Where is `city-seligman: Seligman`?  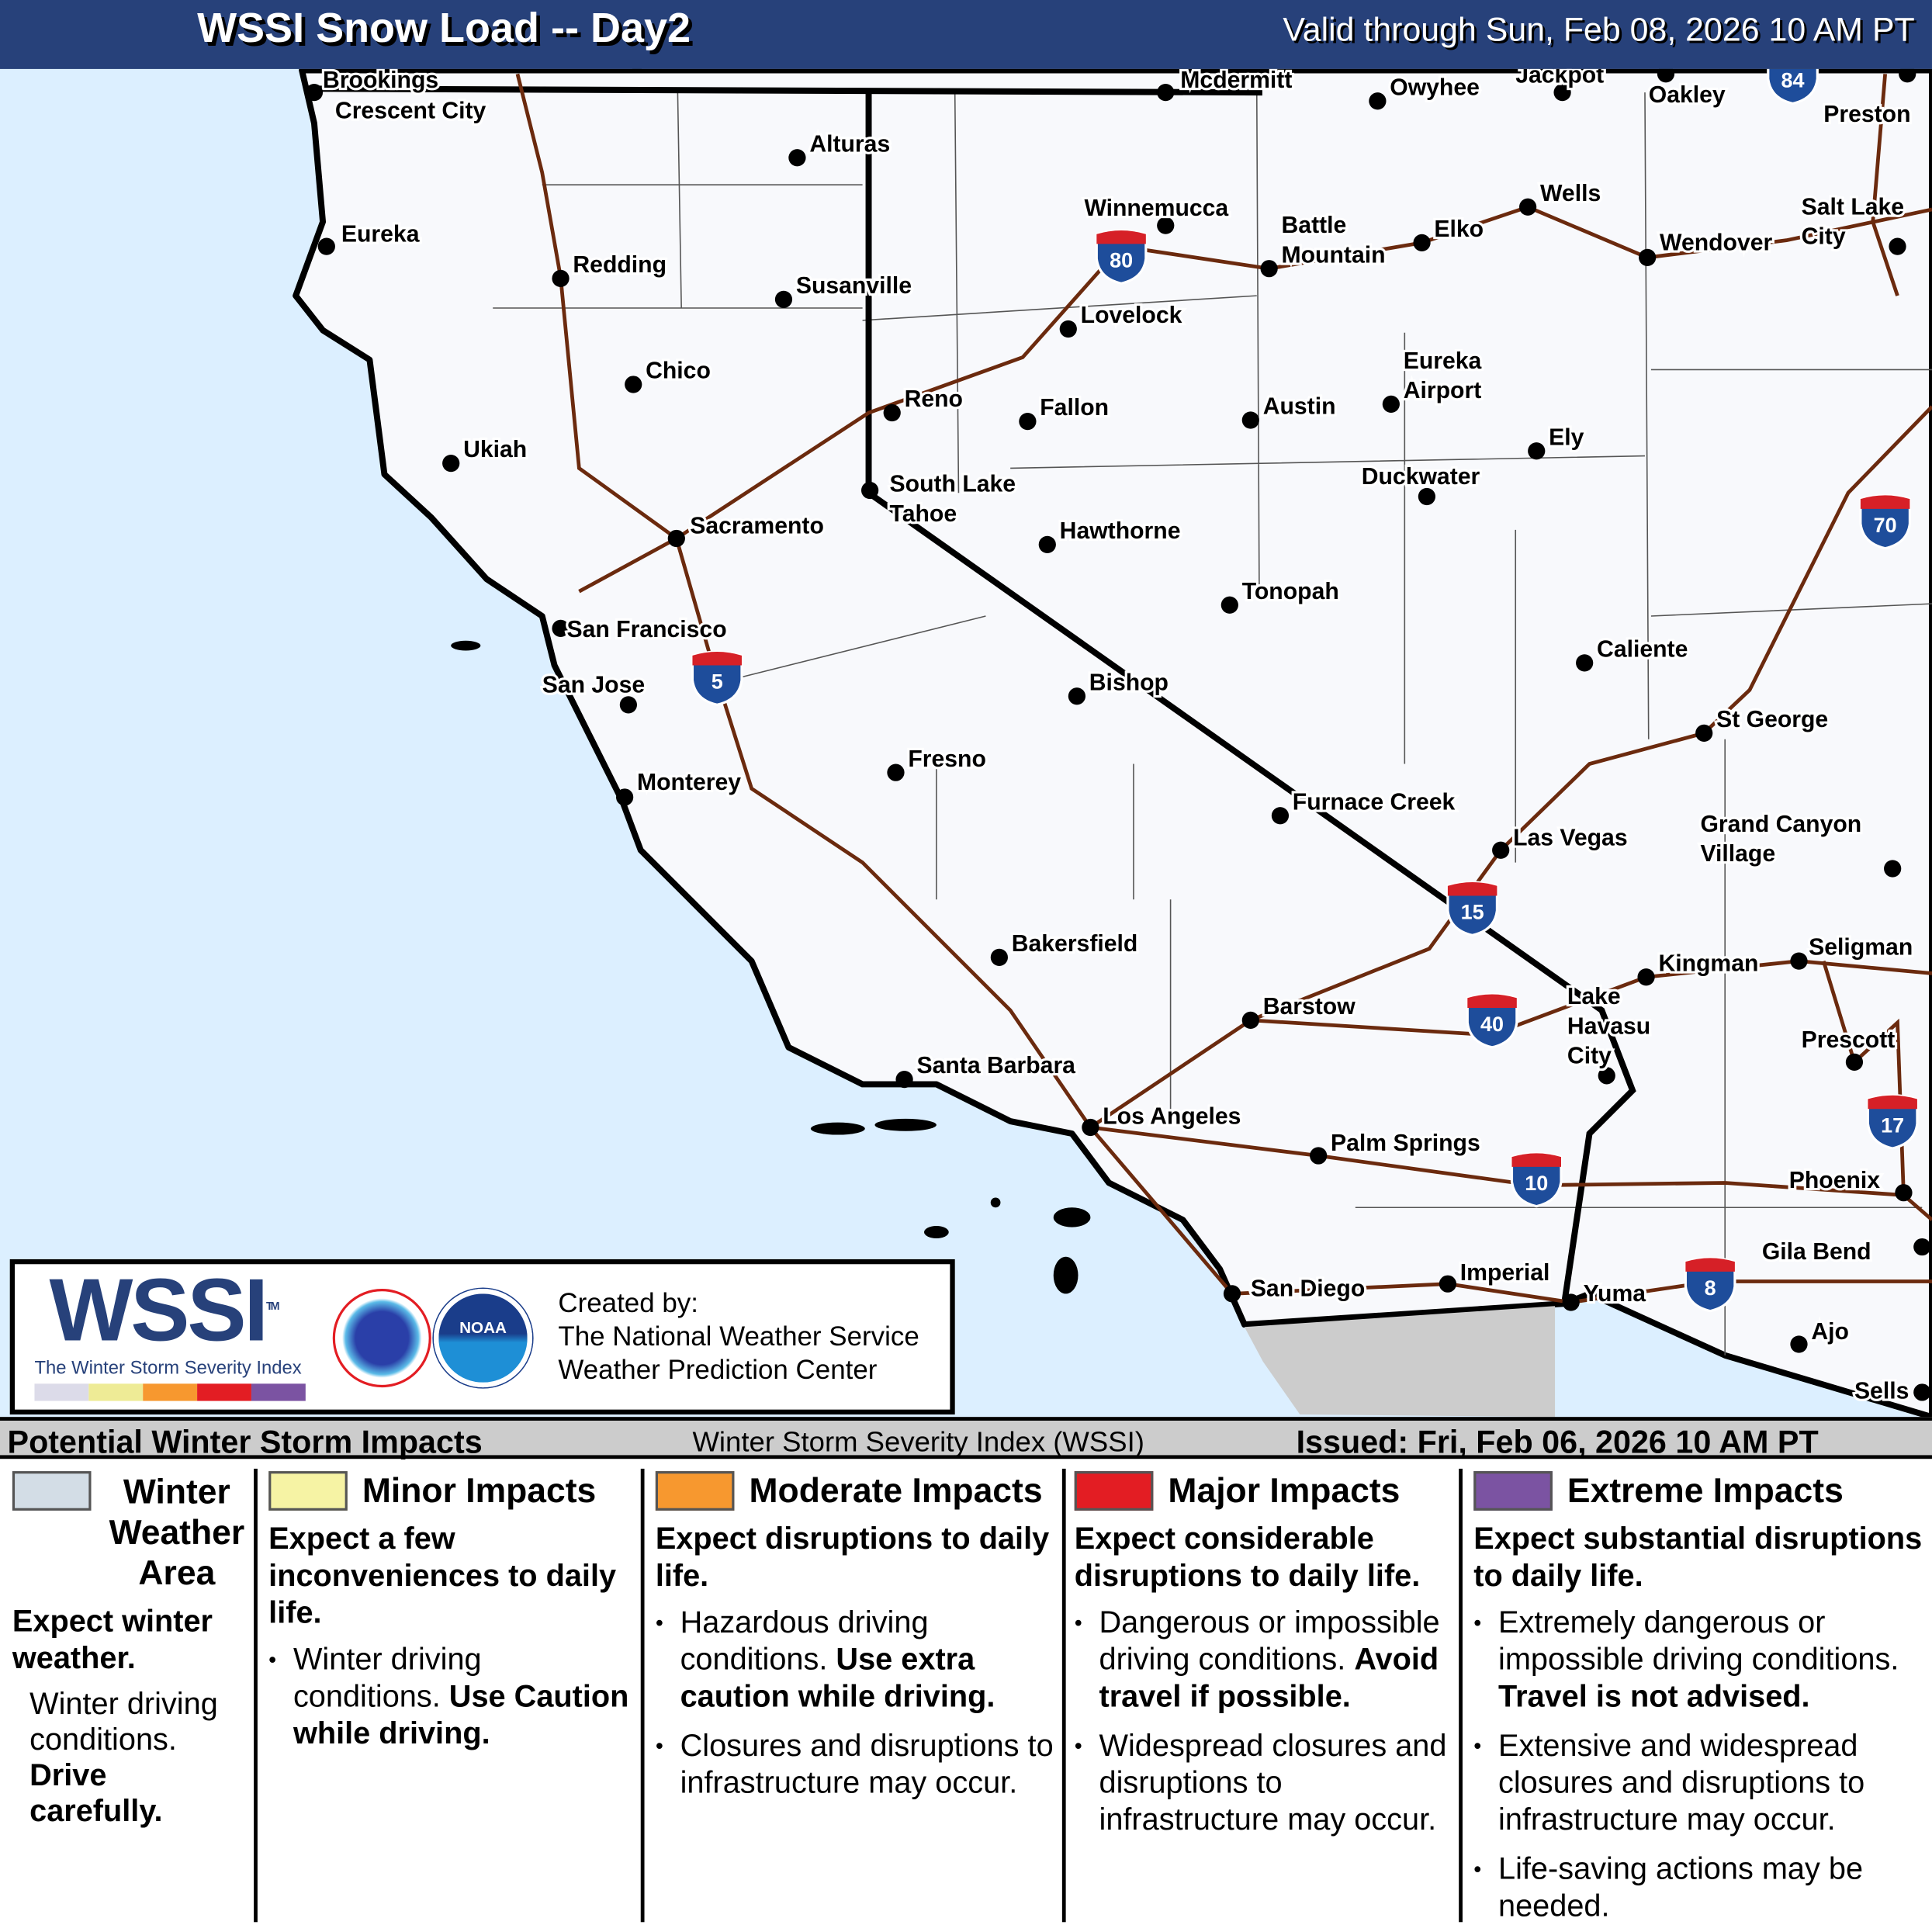
city-seligman: Seligman is located at coordinates (1852, 951).